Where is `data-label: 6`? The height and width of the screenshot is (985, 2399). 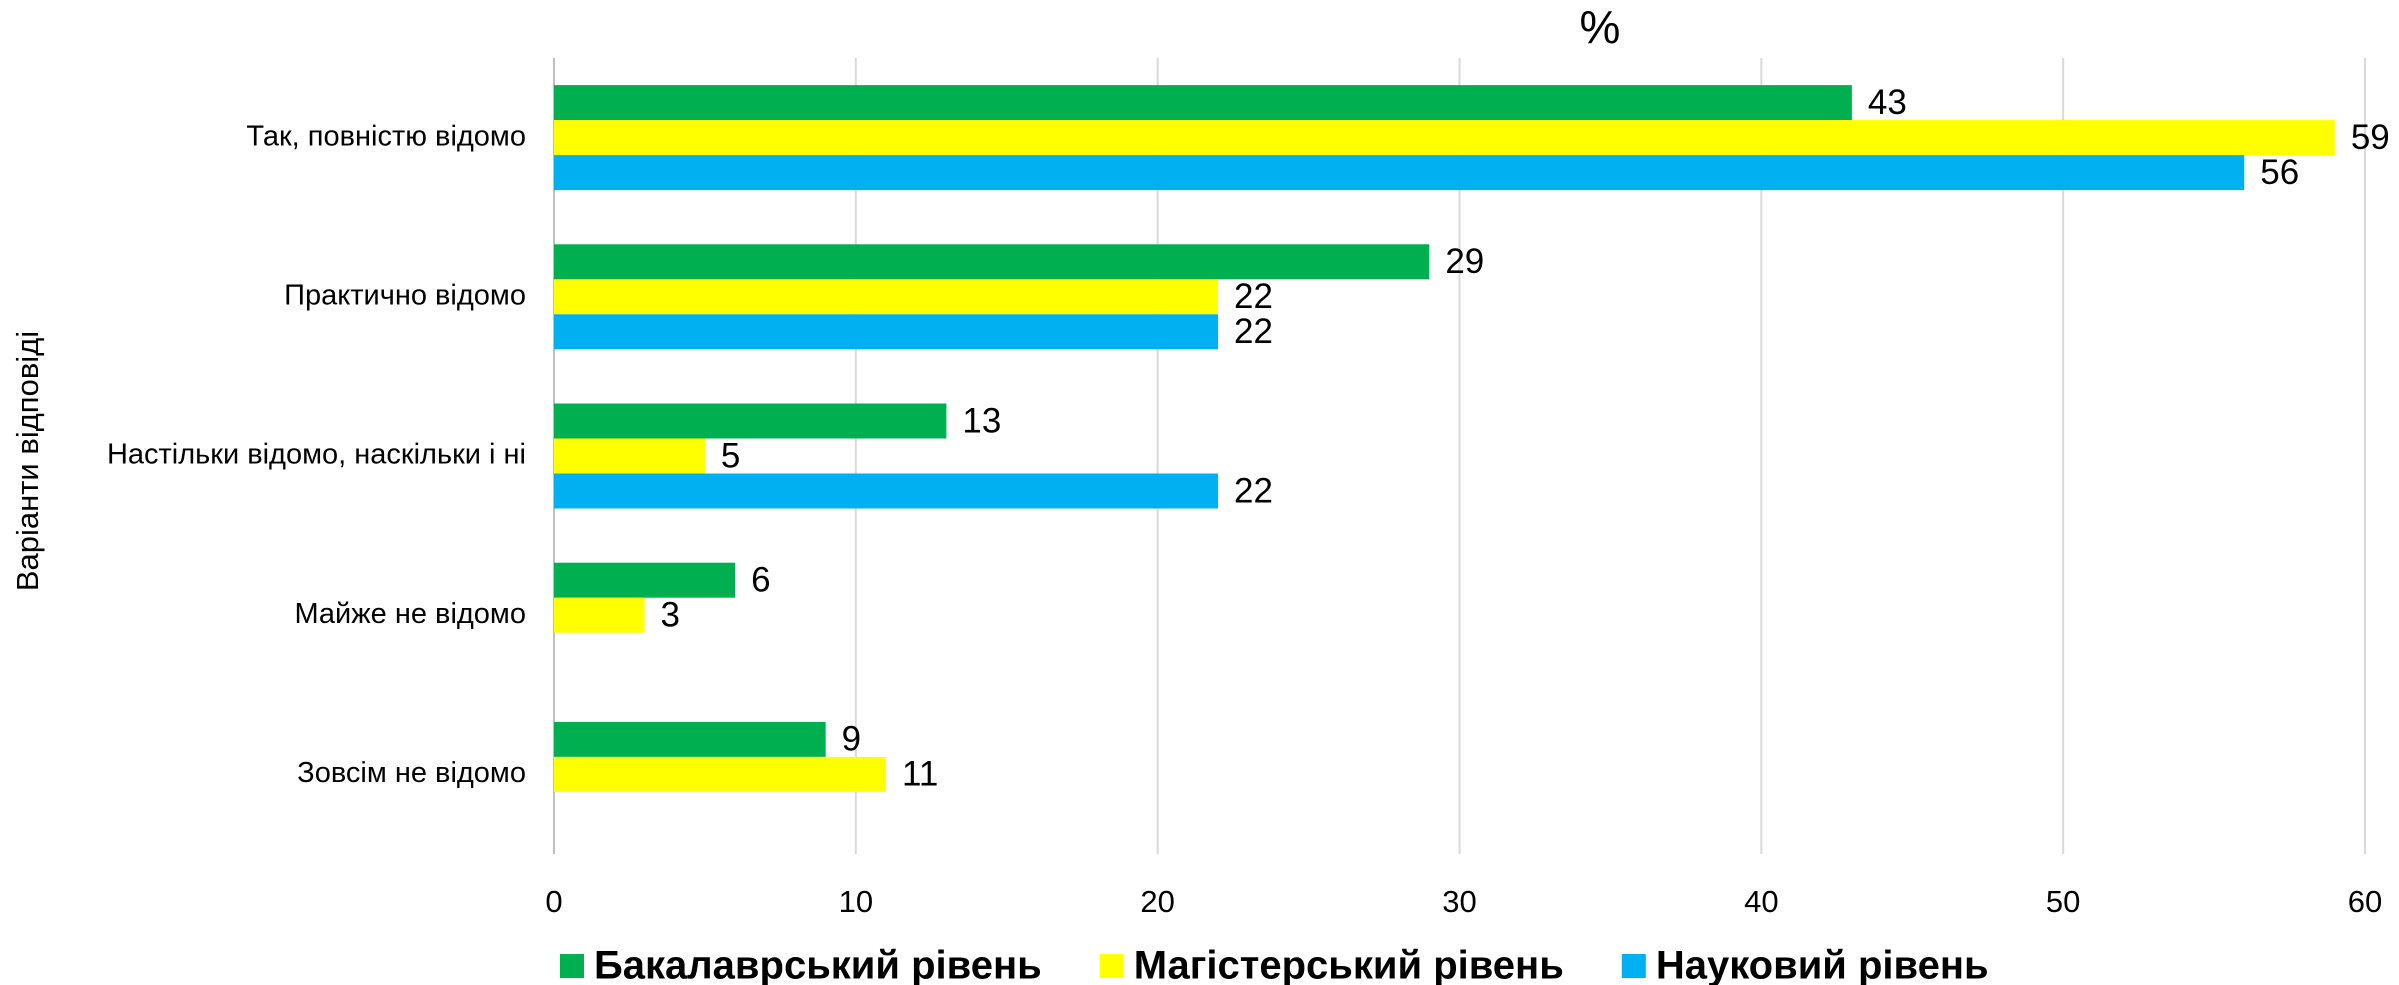
data-label: 6 is located at coordinates (760, 579).